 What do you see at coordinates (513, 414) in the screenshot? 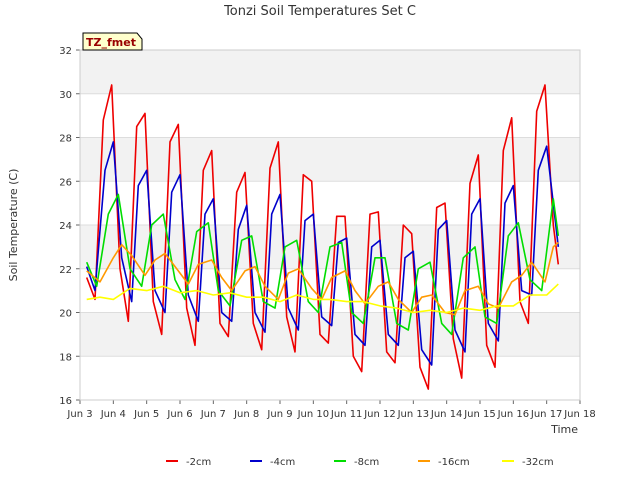
I see `x-tick-label: Jun 16` at bounding box center [513, 414].